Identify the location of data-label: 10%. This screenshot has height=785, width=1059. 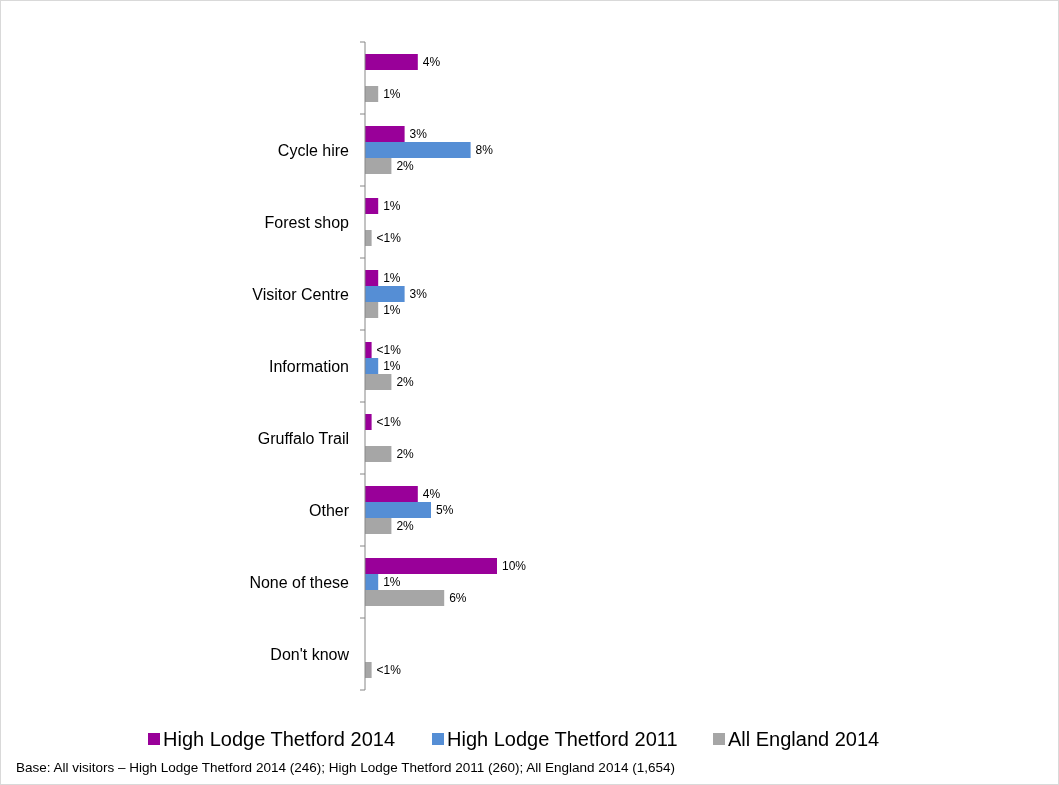
(514, 566).